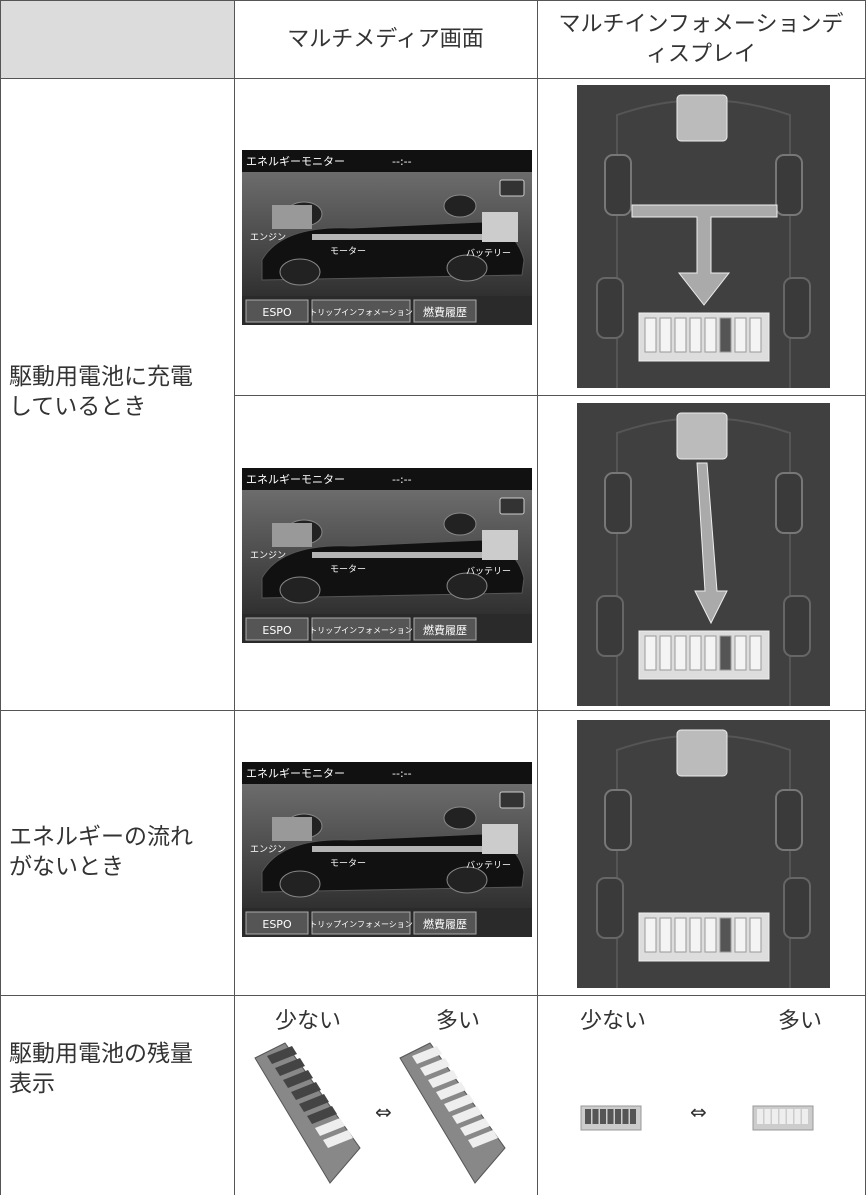  Describe the element at coordinates (386, 39) in the screenshot. I see `header-cell: マルチメディア画面` at that location.